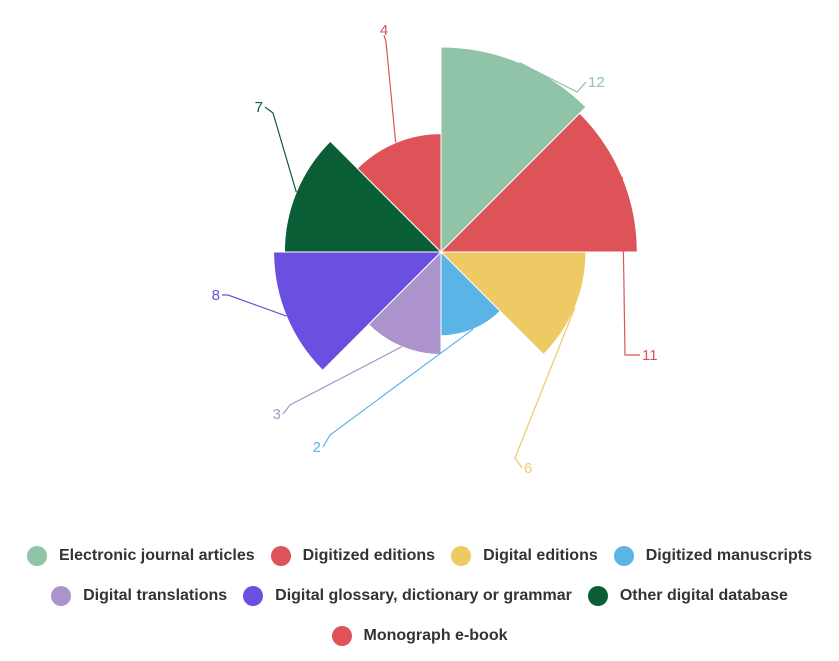 This screenshot has height=661, width=839. What do you see at coordinates (596, 82) in the screenshot?
I see `data-label: 12` at bounding box center [596, 82].